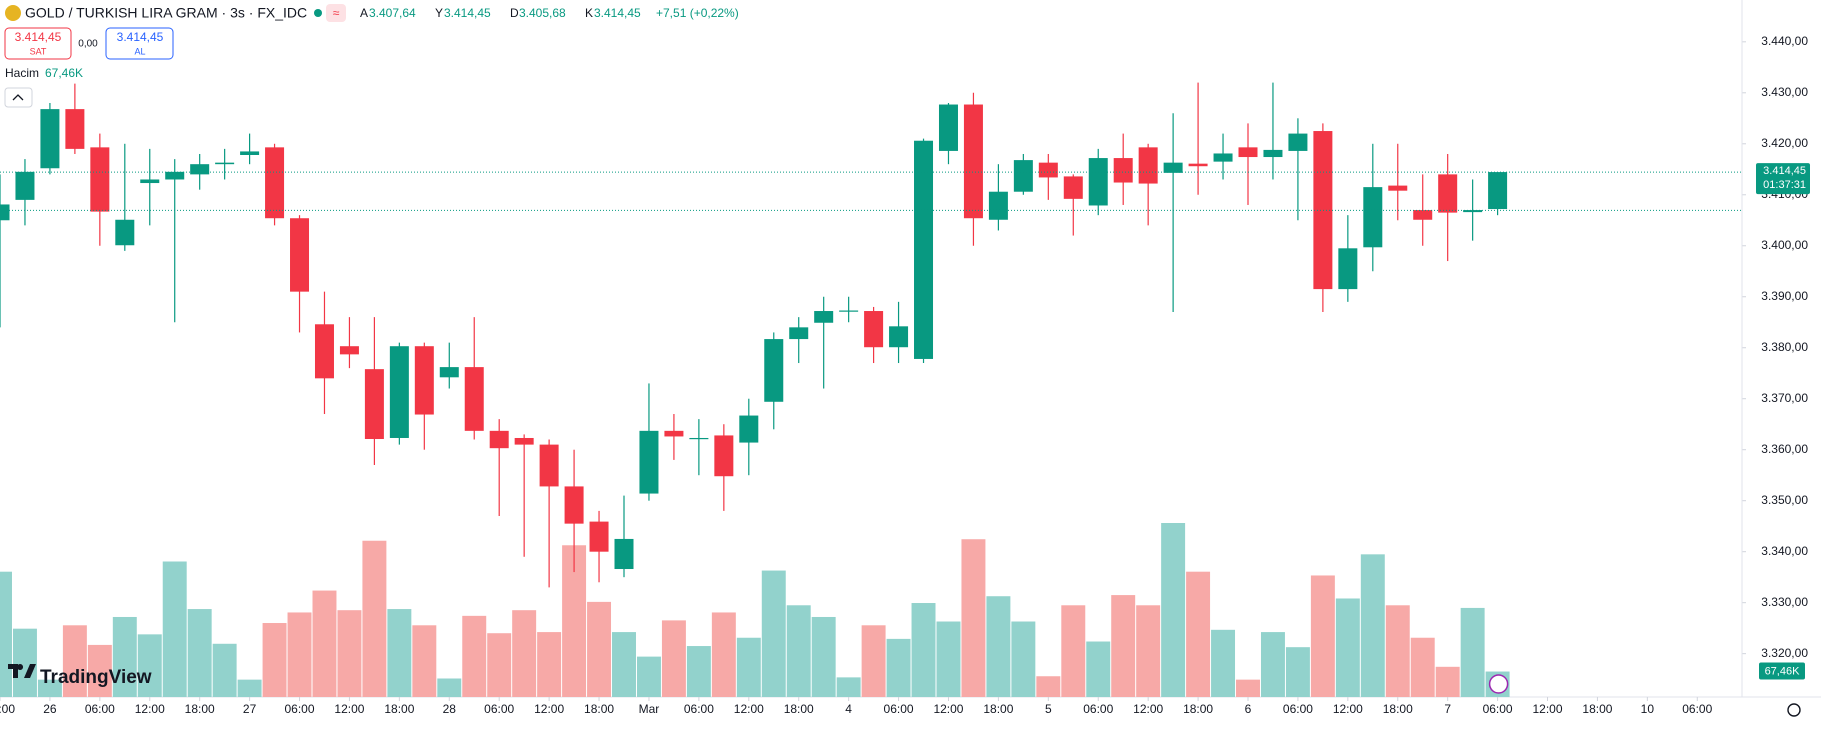  I want to click on settings-icon, so click(1794, 710).